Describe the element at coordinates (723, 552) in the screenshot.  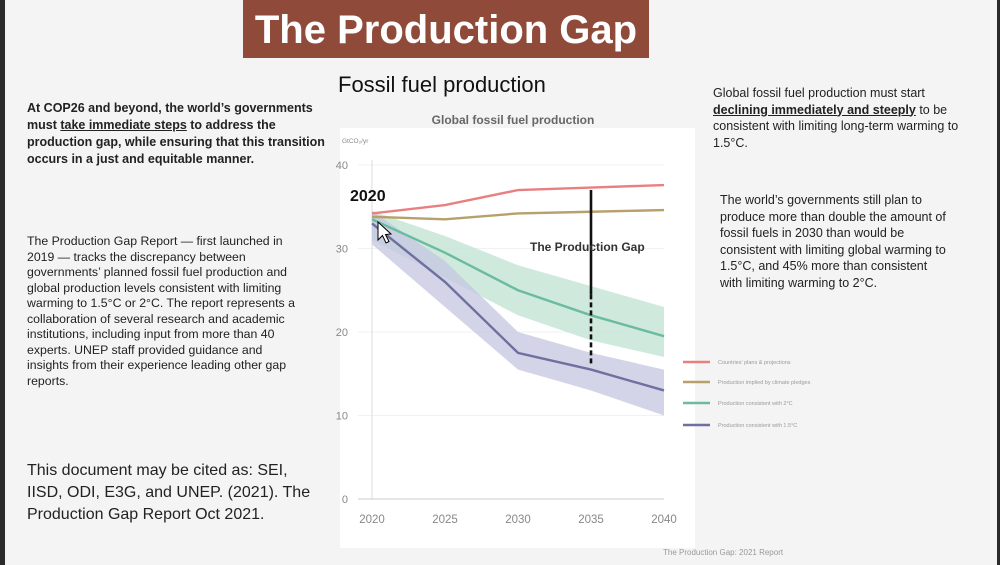
I see `footer-source: The Production Gap: 2021 Report` at that location.